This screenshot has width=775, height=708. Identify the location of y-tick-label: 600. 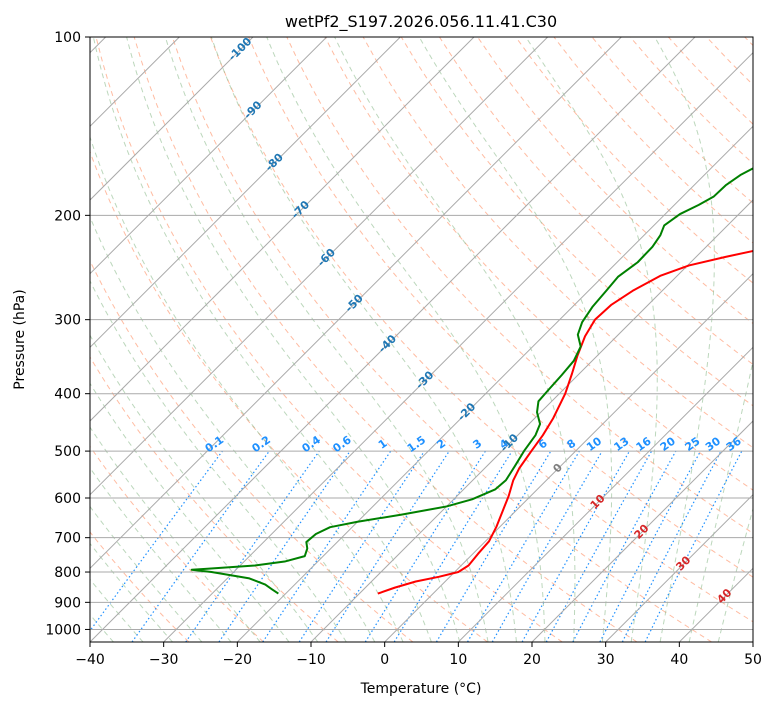
(67, 499).